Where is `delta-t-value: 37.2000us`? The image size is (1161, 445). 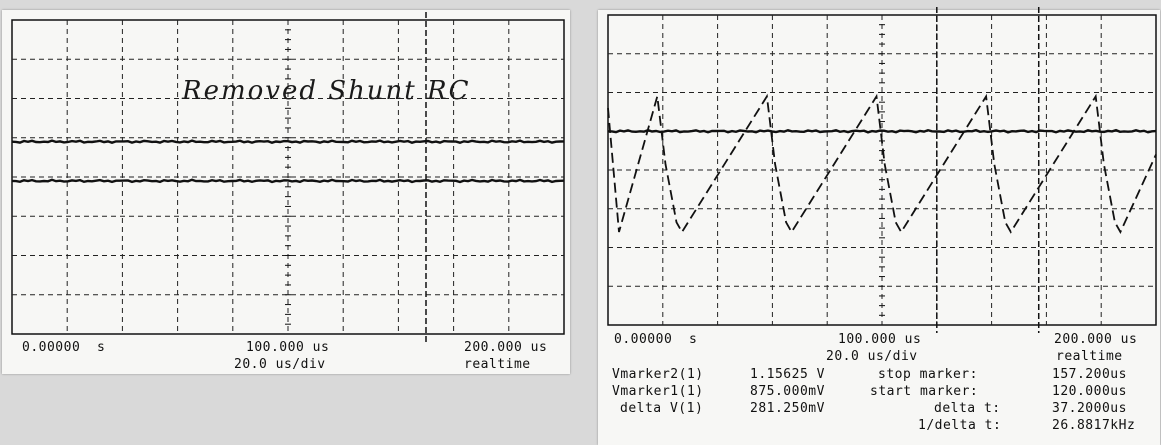
delta-t-value: 37.2000us is located at coordinates (1089, 408).